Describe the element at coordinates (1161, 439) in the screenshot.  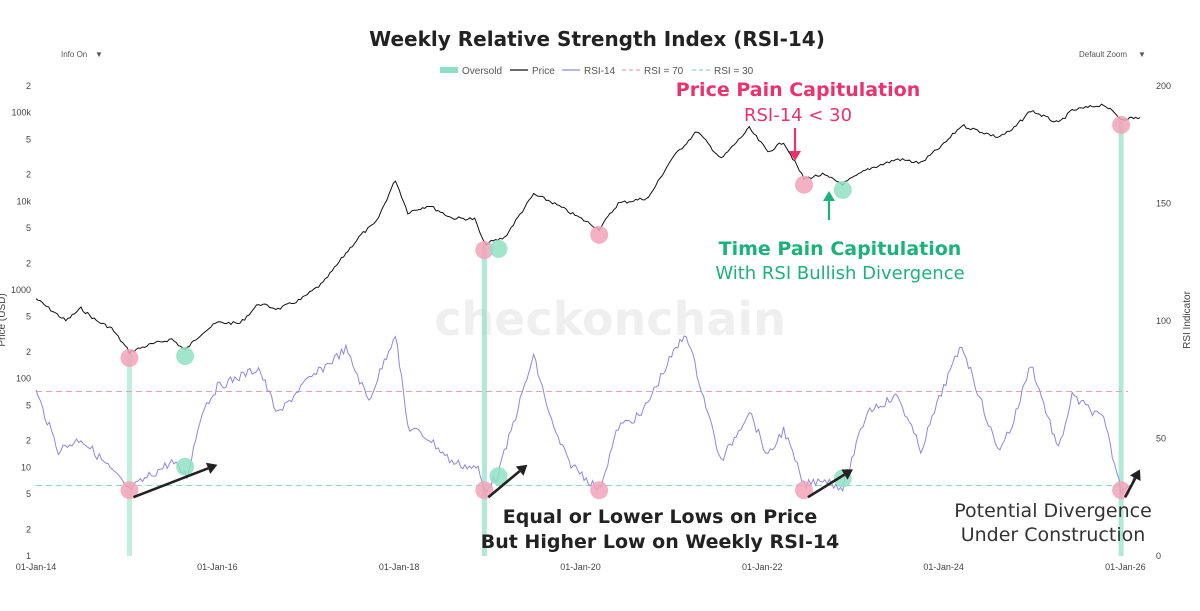
I see `y-right-tick-label: 50` at that location.